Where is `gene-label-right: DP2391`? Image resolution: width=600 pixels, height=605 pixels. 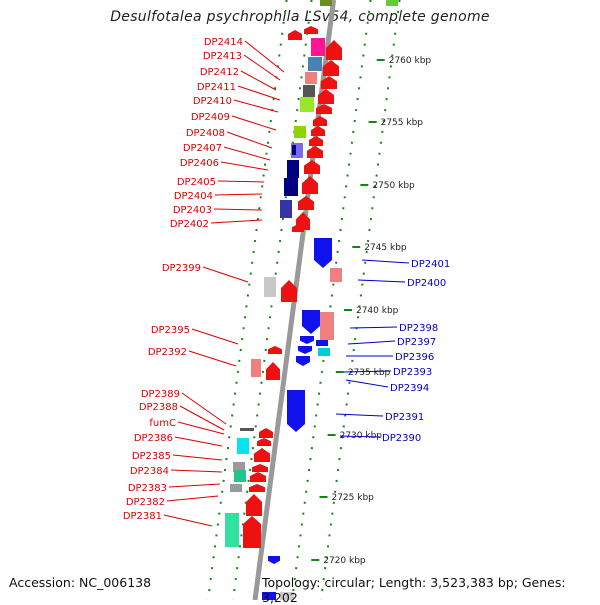
gene-label-right: DP2391 is located at coordinates (404, 417).